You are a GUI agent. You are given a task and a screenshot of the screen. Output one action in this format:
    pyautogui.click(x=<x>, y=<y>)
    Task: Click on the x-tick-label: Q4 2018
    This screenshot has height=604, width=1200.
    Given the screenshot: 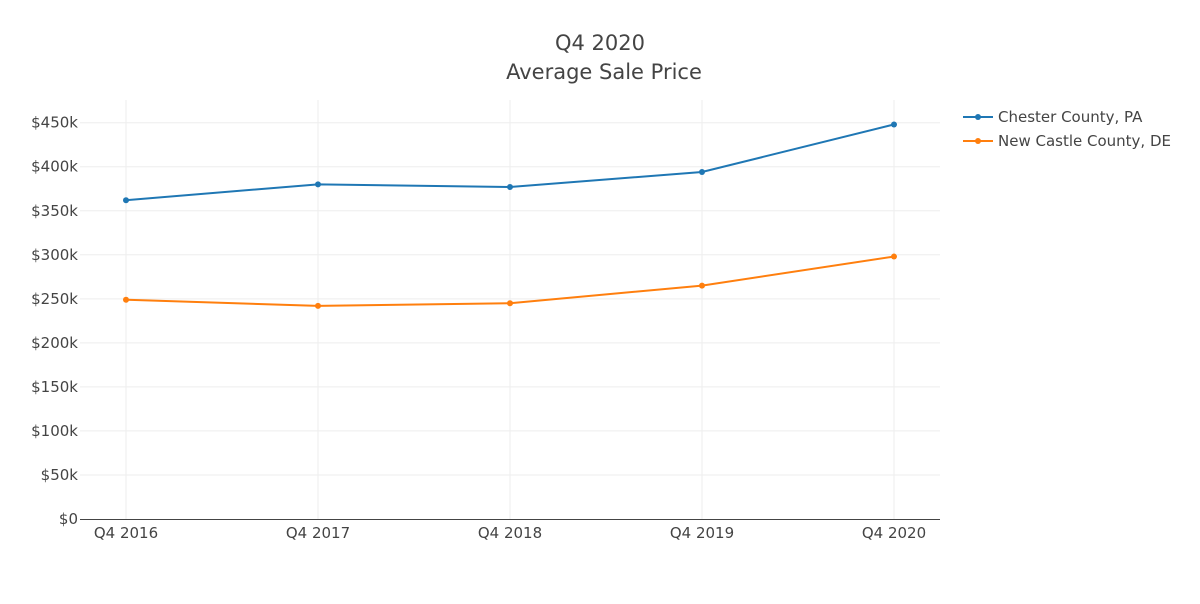 What is the action you would take?
    pyautogui.click(x=510, y=533)
    